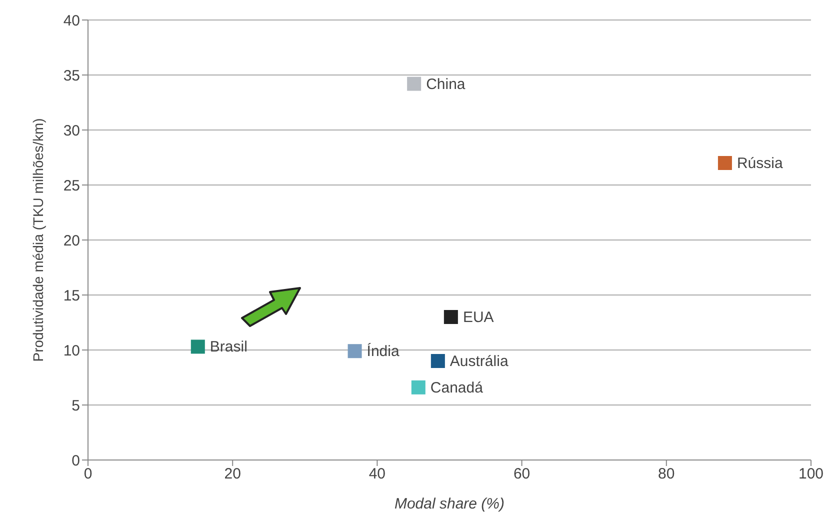  Describe the element at coordinates (521, 474) in the screenshot. I see `x-tick-label: 60` at that location.